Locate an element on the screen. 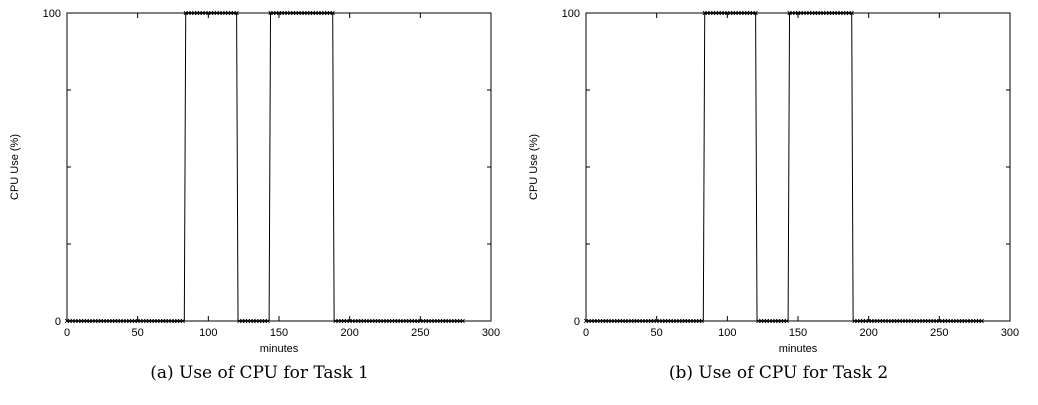 The width and height of the screenshot is (1038, 405). x-axis-label-a: minutes is located at coordinates (279, 349).